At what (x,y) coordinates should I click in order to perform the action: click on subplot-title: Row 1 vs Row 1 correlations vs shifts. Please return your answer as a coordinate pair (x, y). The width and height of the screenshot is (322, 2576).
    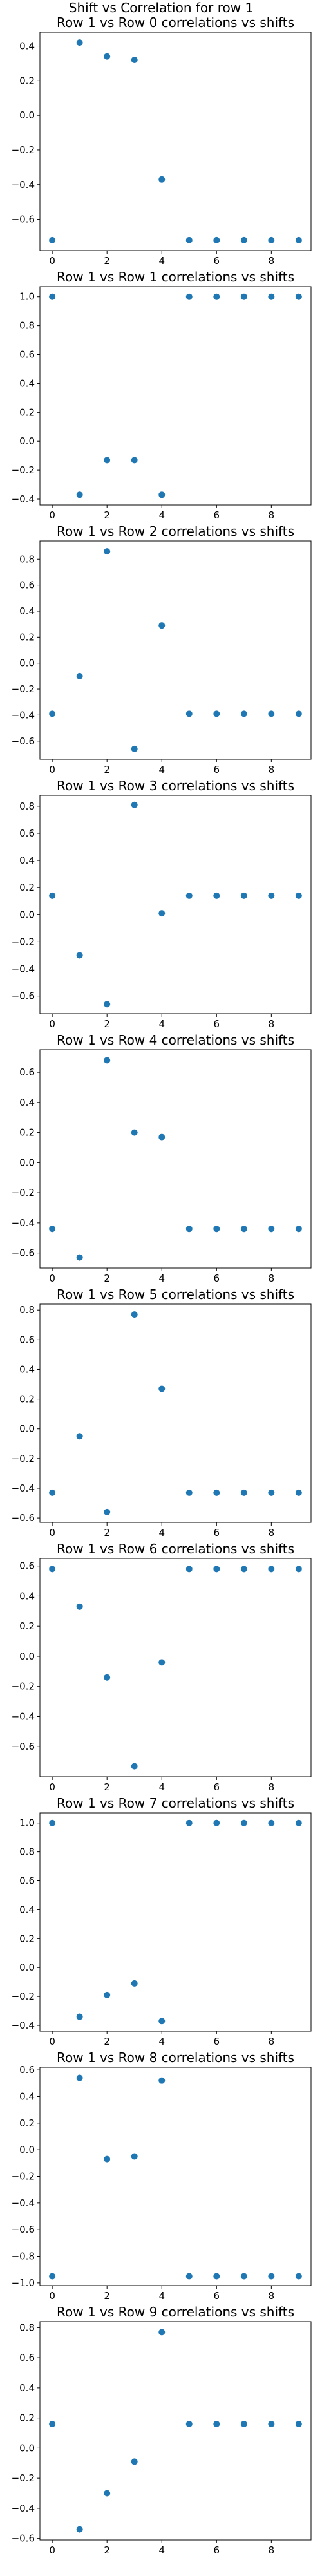
    Looking at the image, I should click on (175, 277).